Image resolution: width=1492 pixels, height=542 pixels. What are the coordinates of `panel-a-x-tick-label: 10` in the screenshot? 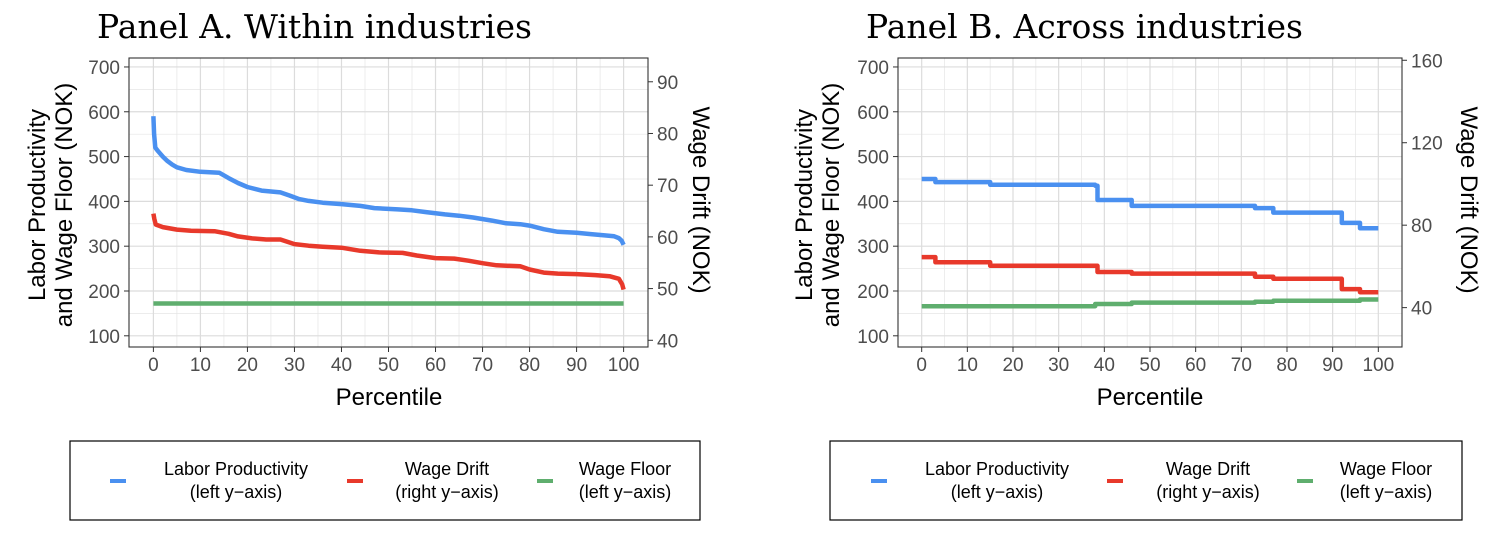 It's located at (200, 365).